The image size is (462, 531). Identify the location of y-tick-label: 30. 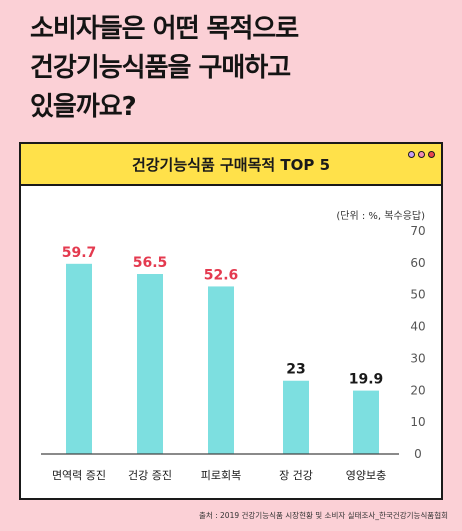
(417, 358).